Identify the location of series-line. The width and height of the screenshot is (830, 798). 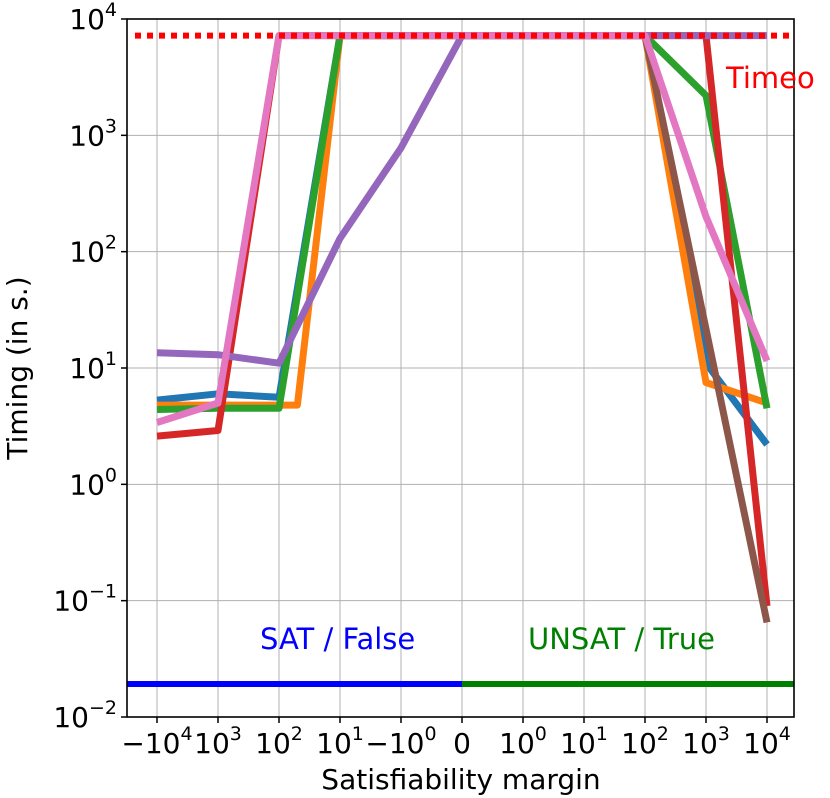
(706, 329).